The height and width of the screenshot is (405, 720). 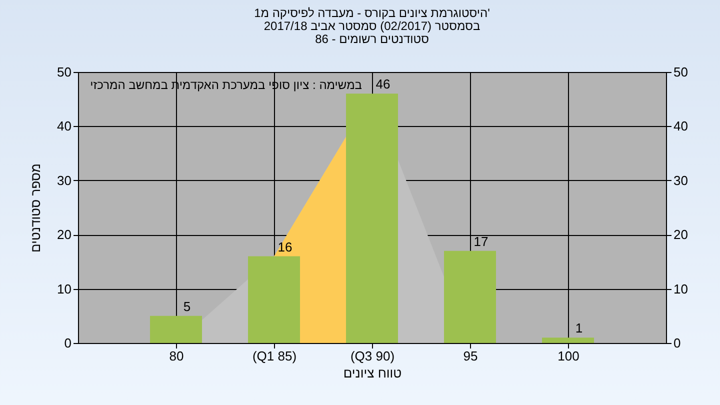 What do you see at coordinates (569, 356) in the screenshot?
I see `x-tick-label: 100` at bounding box center [569, 356].